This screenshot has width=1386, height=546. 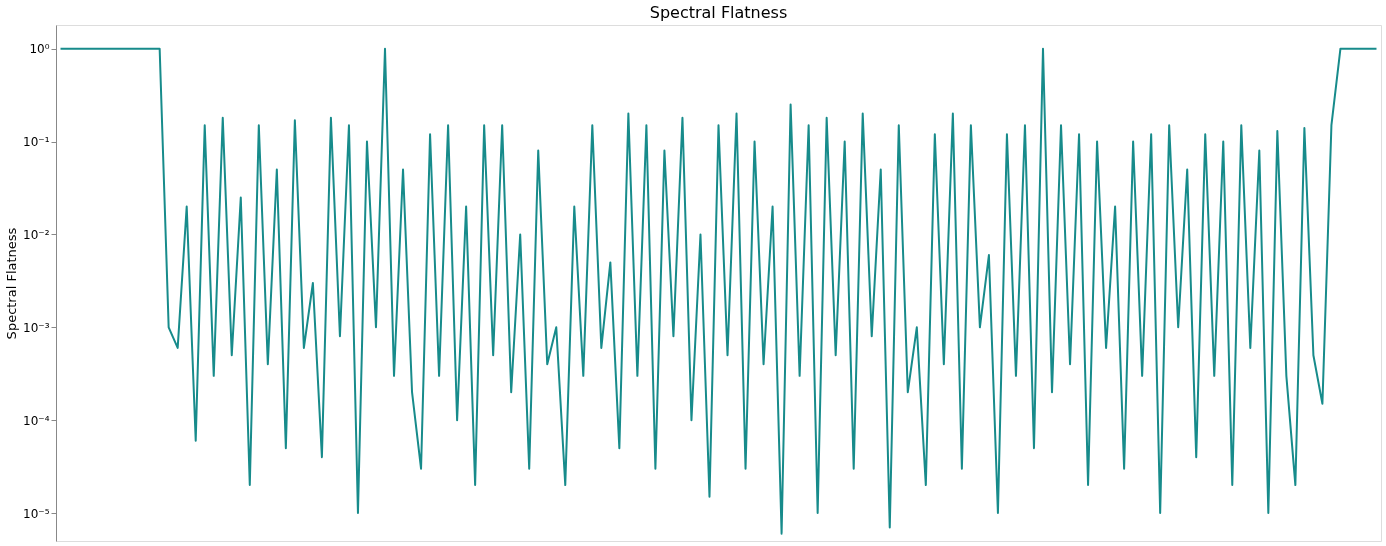 What do you see at coordinates (36, 513) in the screenshot?
I see `y-tick-label: 10⁻⁵` at bounding box center [36, 513].